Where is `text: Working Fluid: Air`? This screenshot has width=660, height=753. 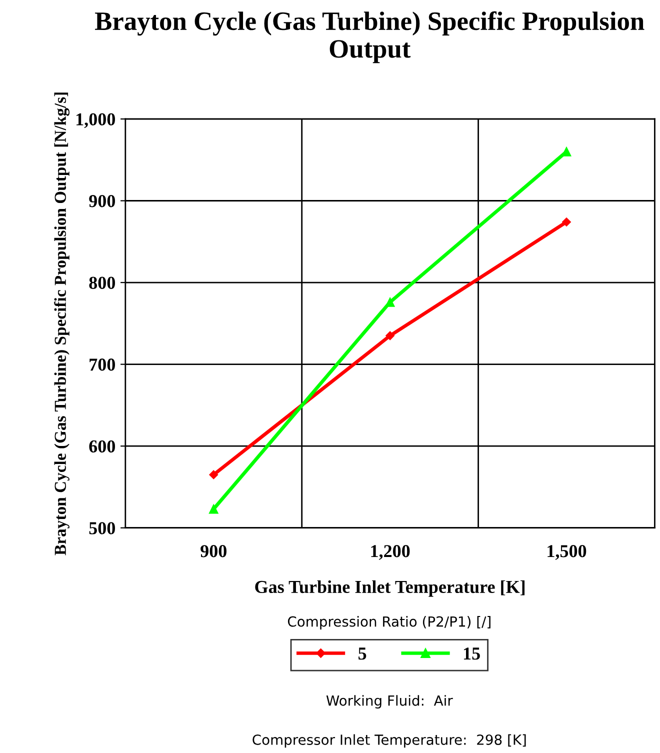
text: Working Fluid: Air is located at coordinates (389, 702).